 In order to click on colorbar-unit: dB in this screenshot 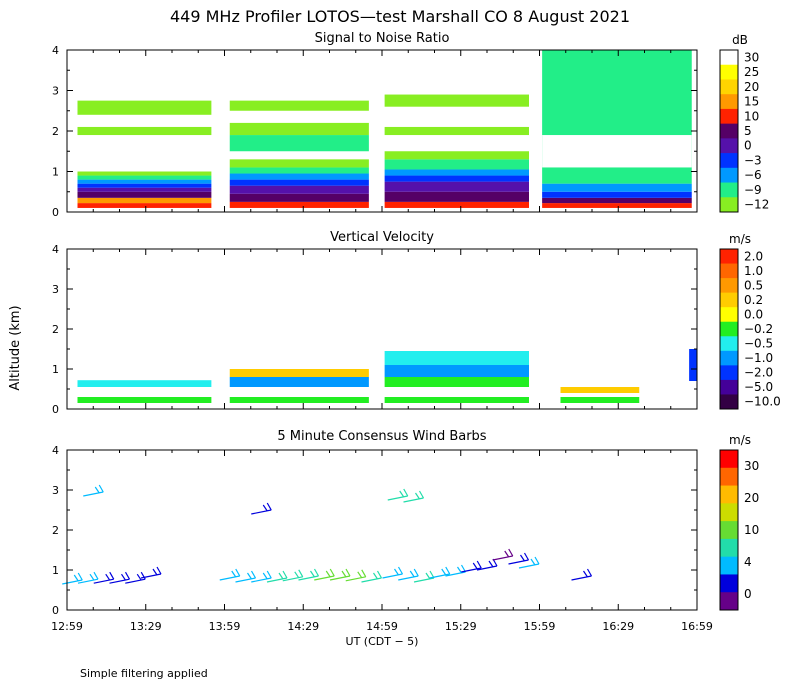, I will do `click(740, 40)`.